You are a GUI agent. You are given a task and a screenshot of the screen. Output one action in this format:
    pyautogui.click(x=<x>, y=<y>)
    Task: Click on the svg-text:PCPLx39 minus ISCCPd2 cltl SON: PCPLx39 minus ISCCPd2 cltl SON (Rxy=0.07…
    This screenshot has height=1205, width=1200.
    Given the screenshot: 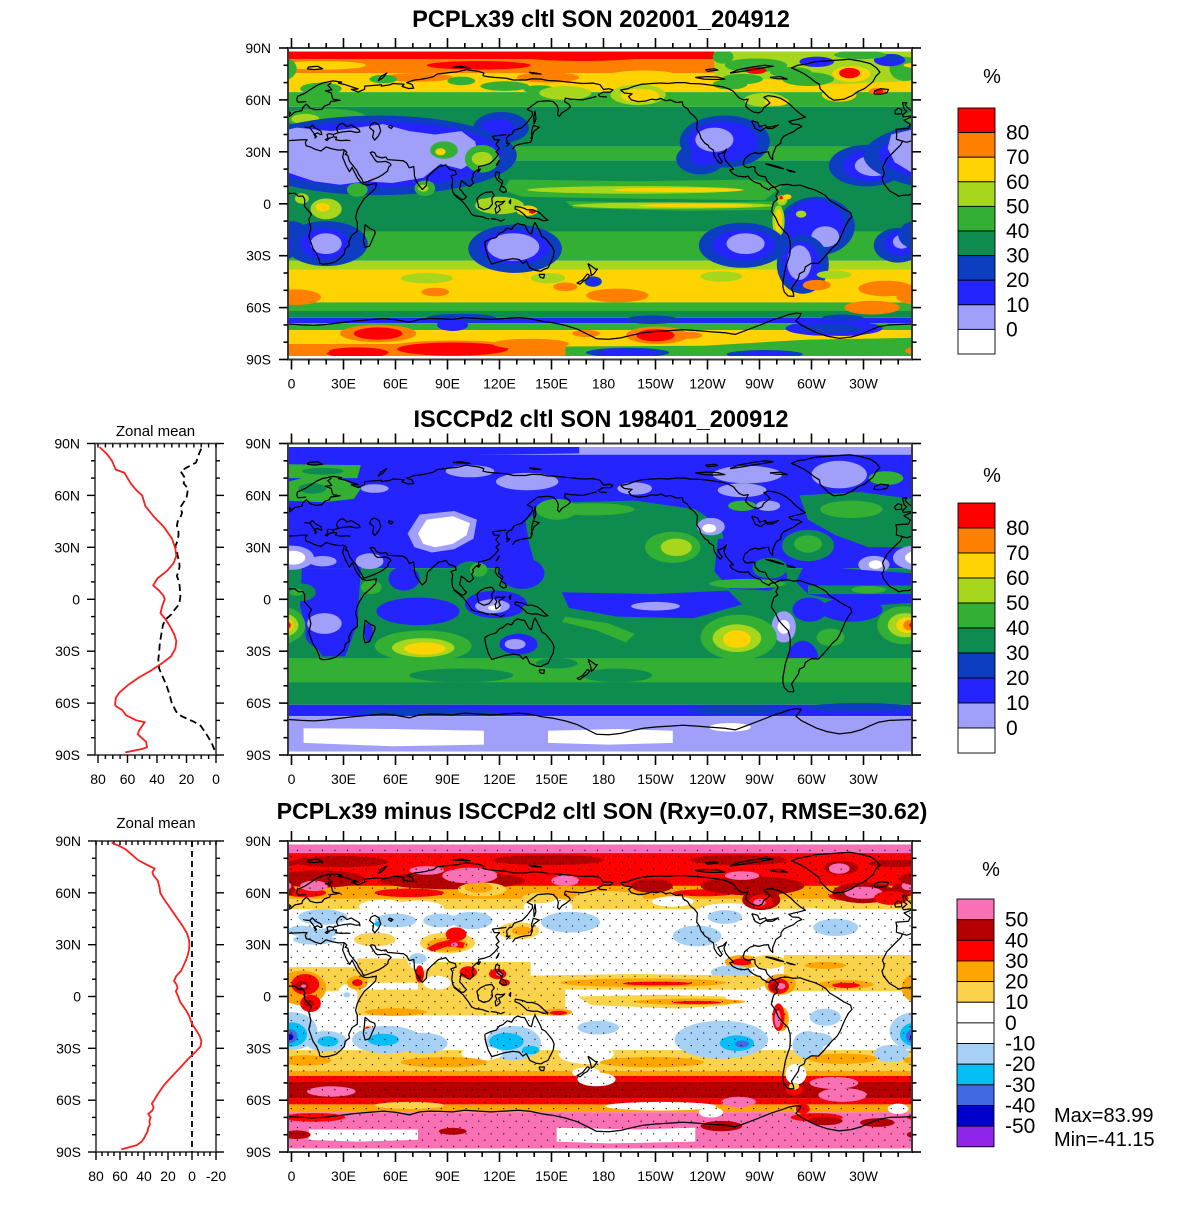 What is the action you would take?
    pyautogui.click(x=602, y=811)
    